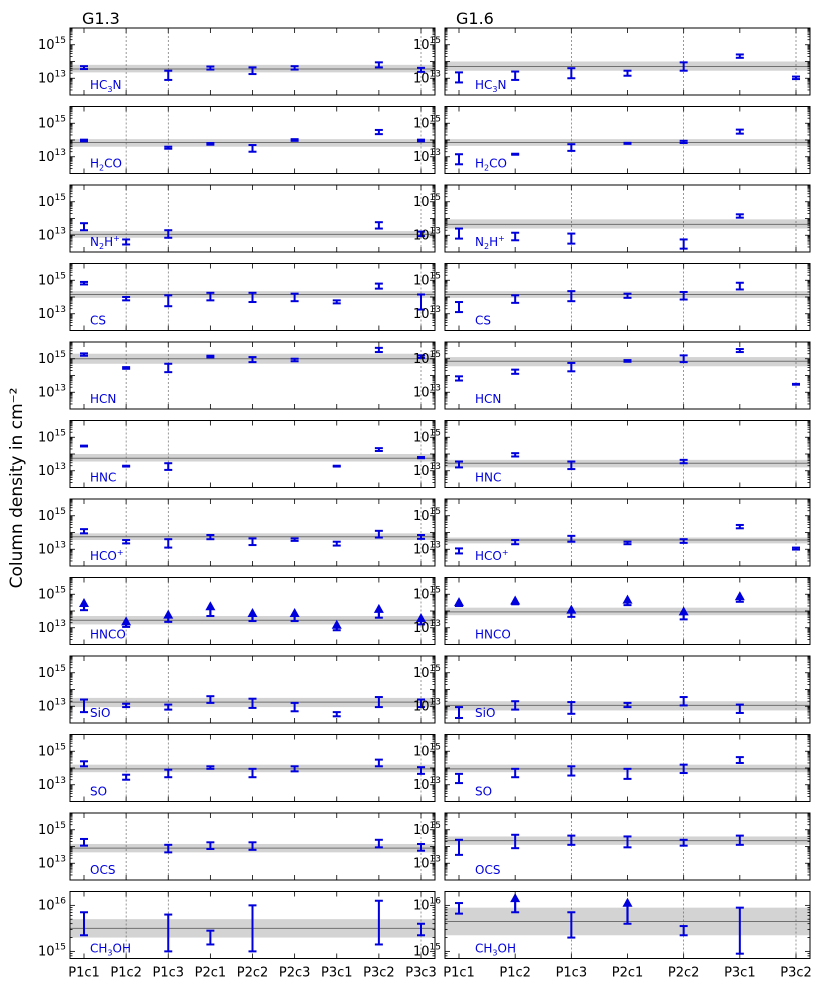  What do you see at coordinates (612, 611) in the screenshot?
I see `panel-hnco-right: 1013 1015 HNCO` at bounding box center [612, 611].